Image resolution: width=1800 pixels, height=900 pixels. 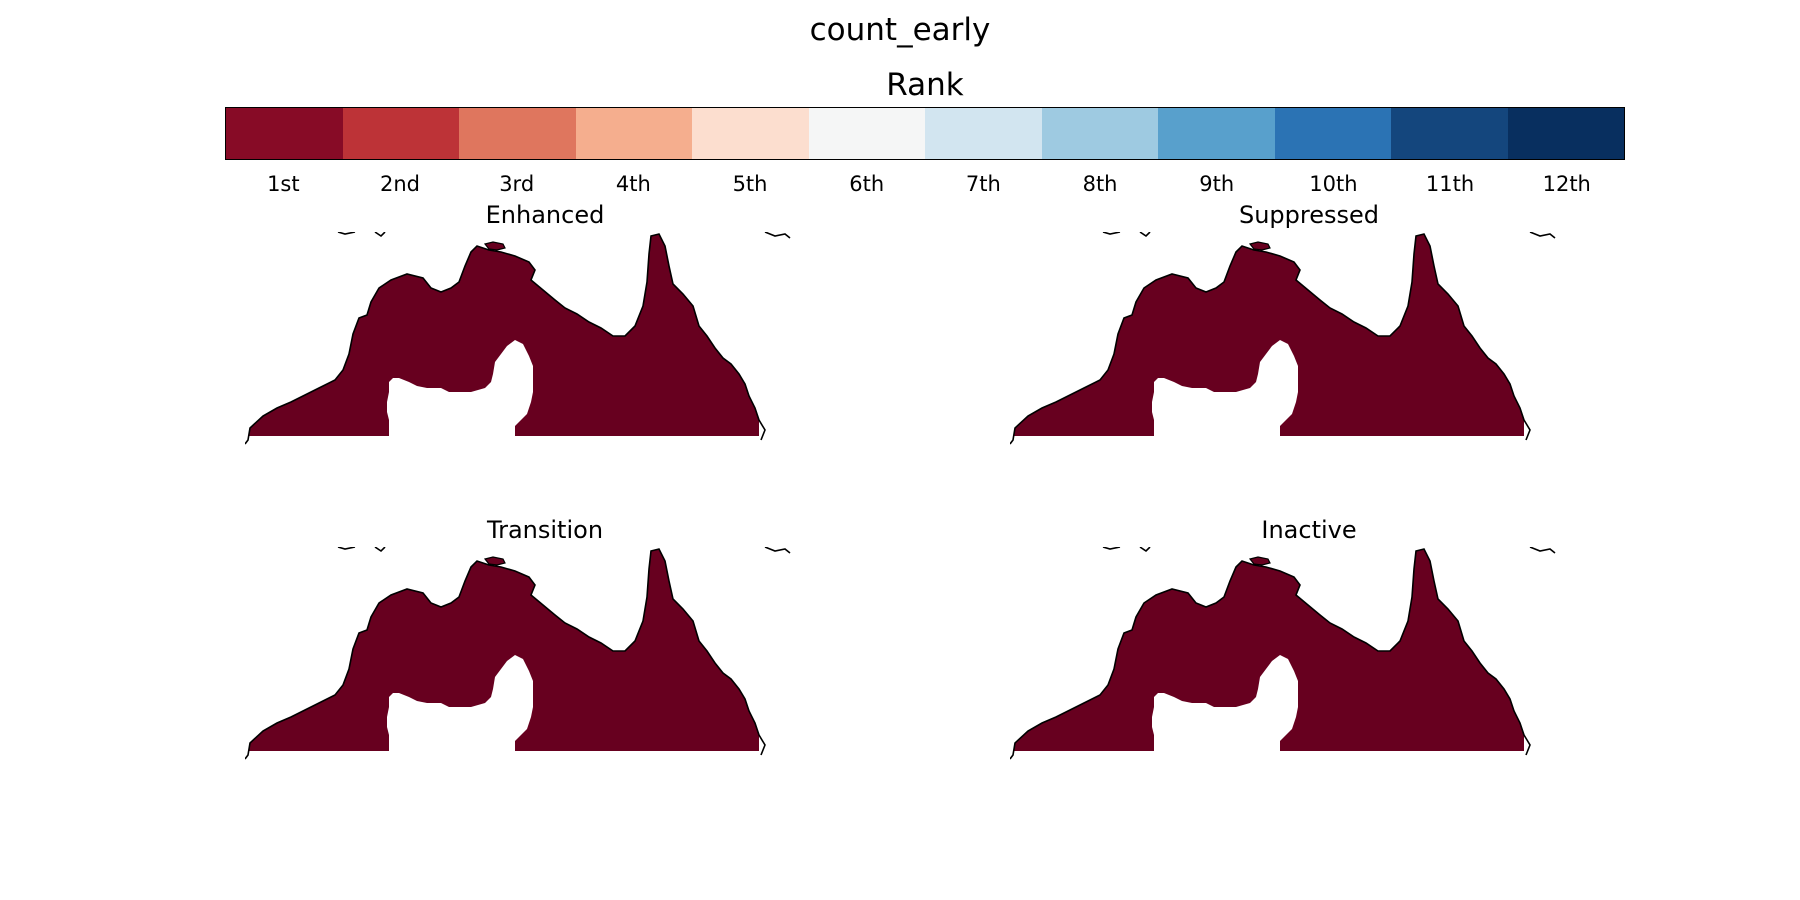 What do you see at coordinates (1100, 184) in the screenshot?
I see `colorbar-tick-label: 8th` at bounding box center [1100, 184].